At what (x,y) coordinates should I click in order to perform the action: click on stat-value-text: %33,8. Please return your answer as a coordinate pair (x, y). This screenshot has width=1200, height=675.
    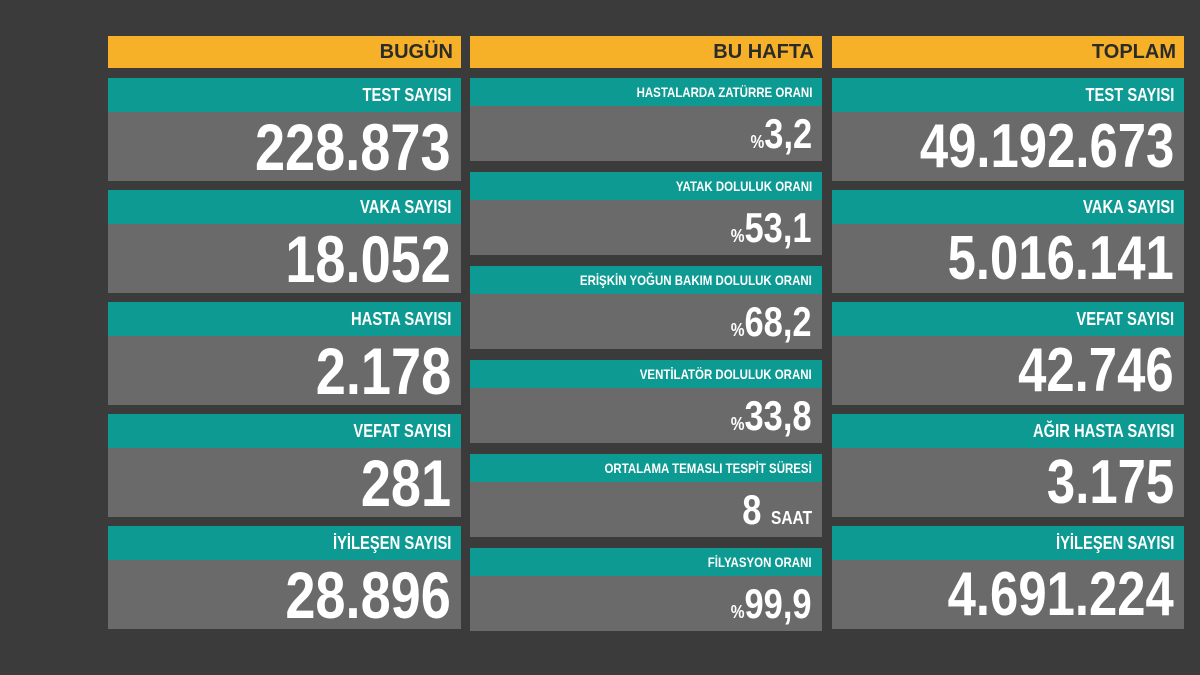
    Looking at the image, I should click on (771, 416).